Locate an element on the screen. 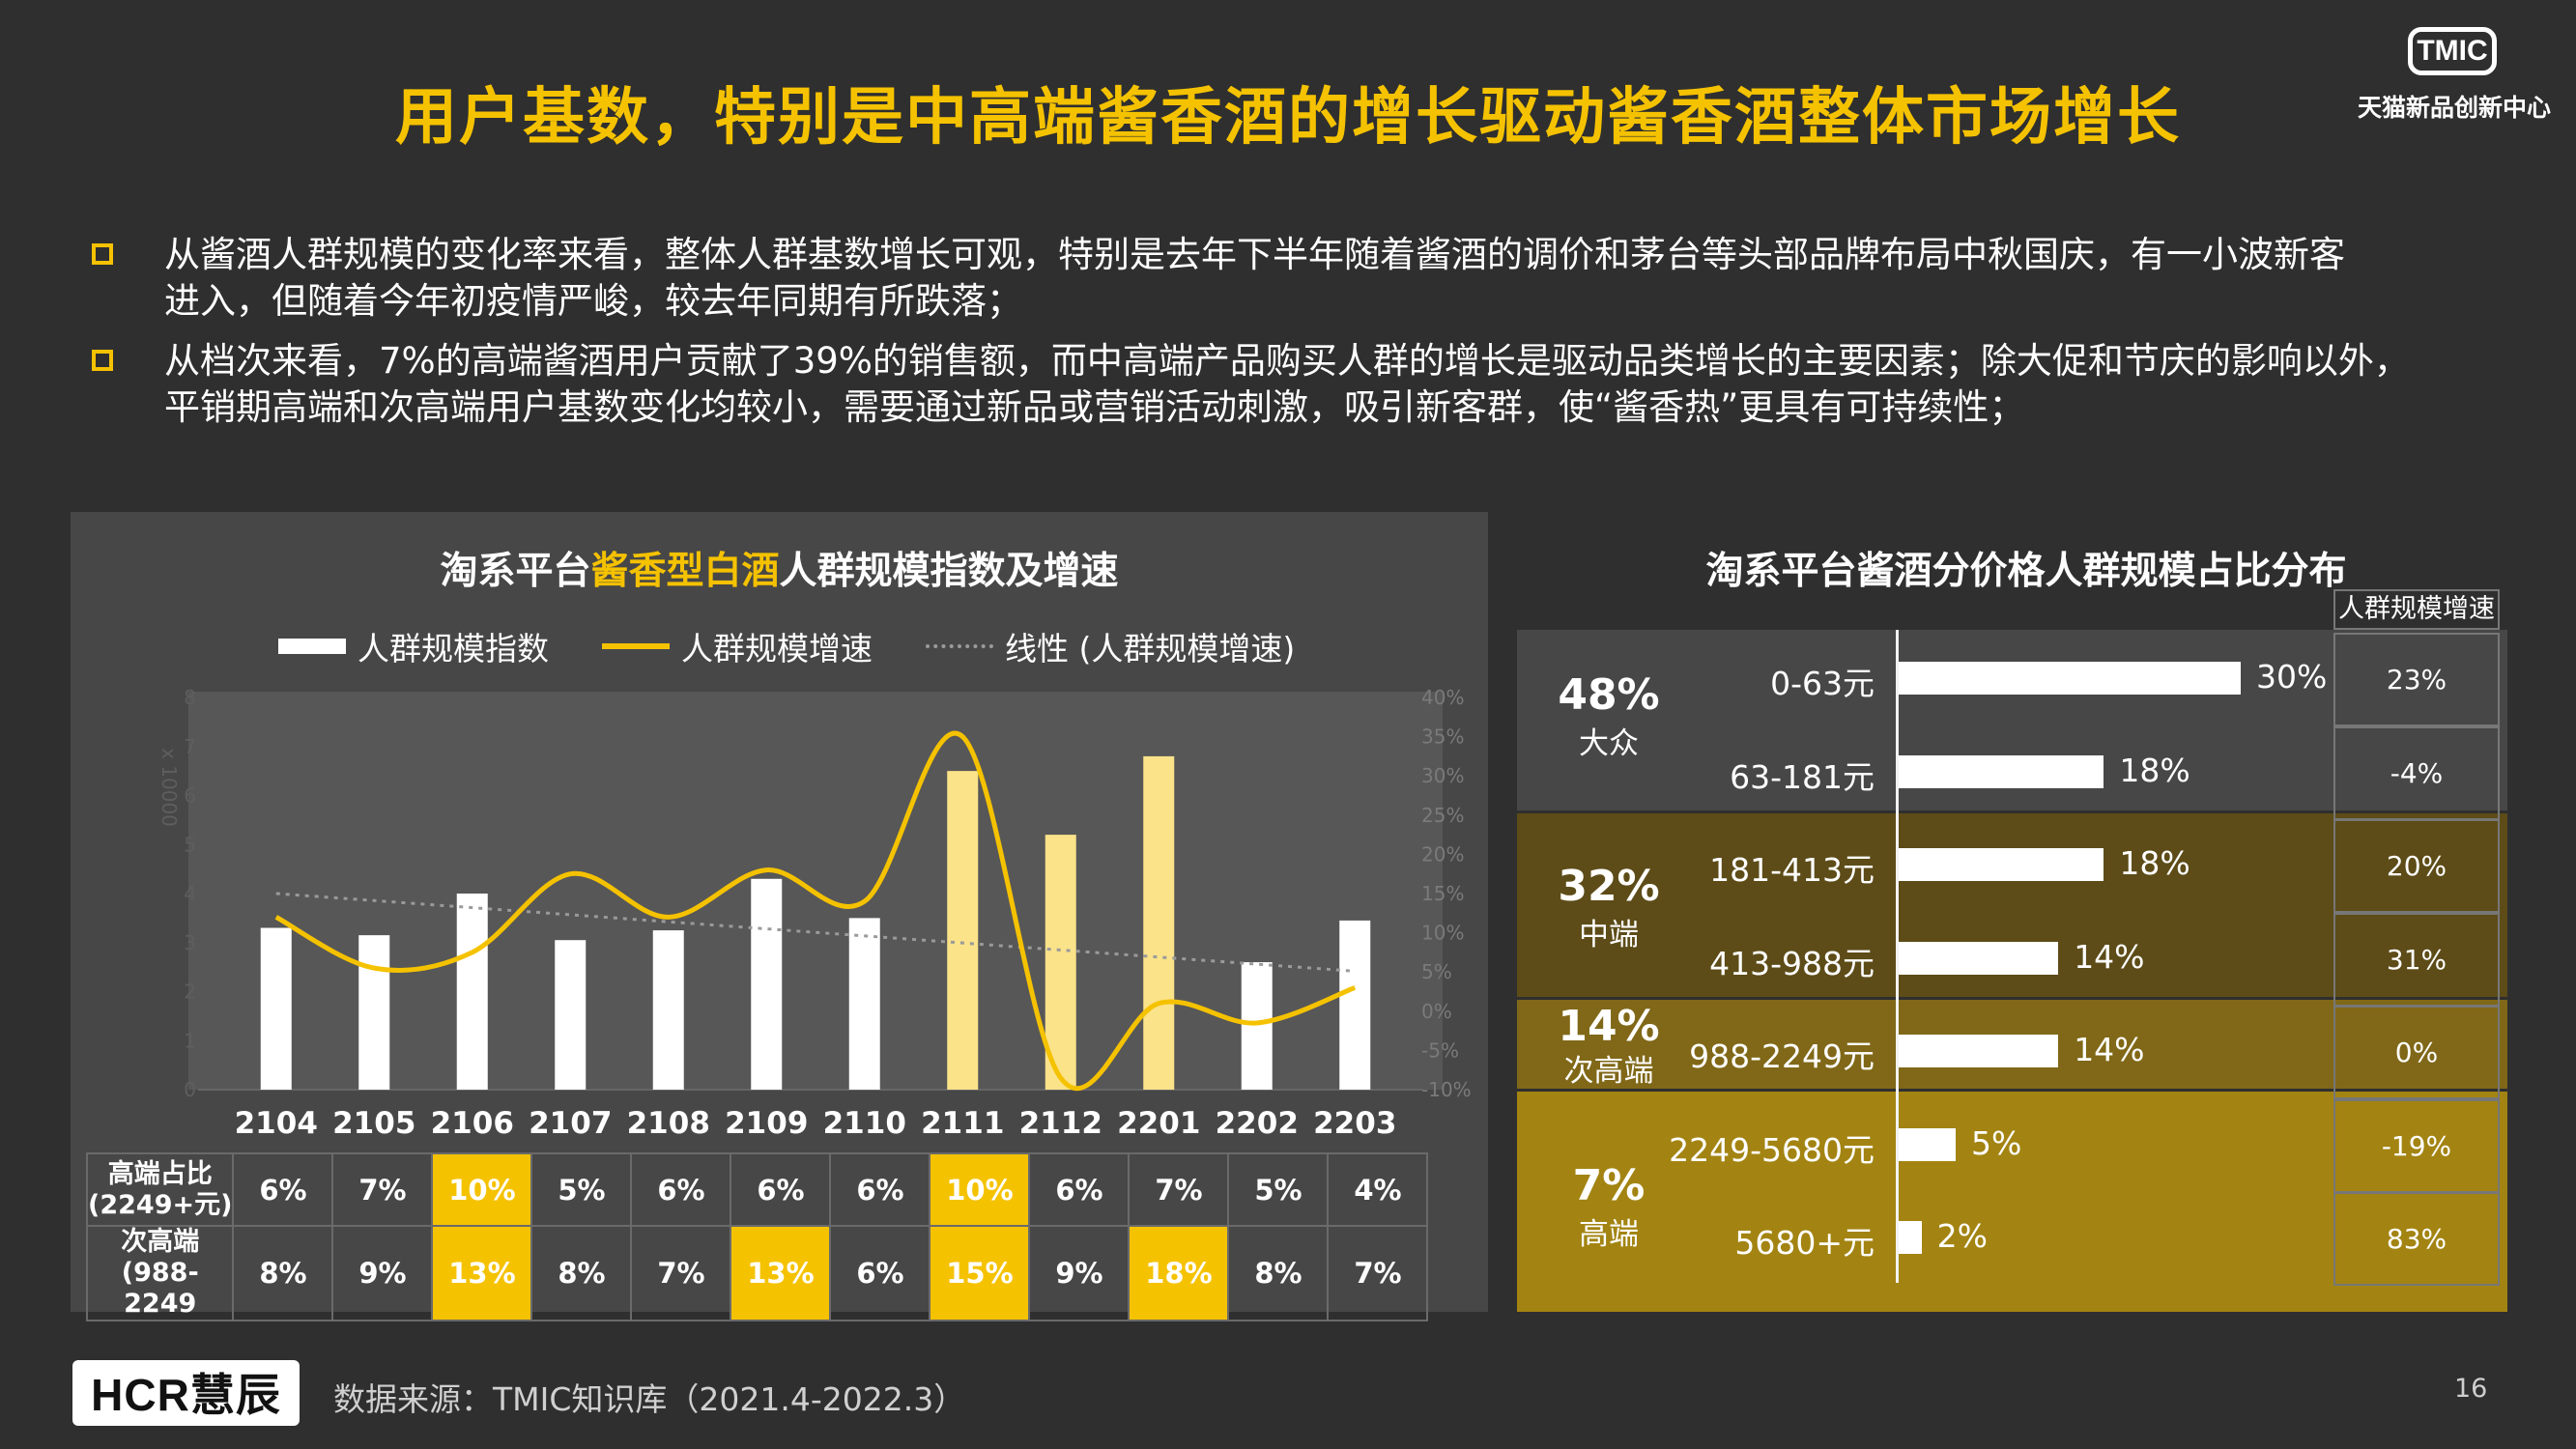  right-axis-tick: -5% is located at coordinates (1440, 1050).